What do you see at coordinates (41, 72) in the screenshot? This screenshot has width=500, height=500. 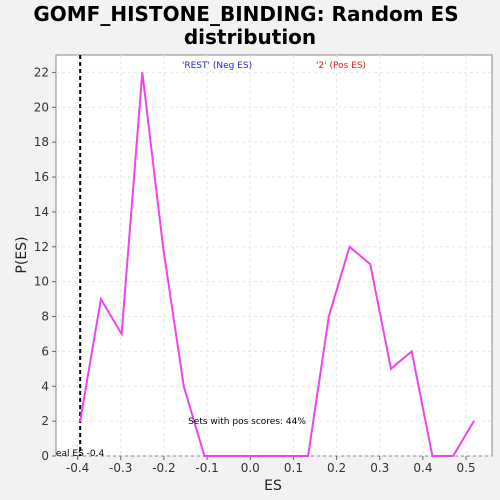 I see `y-tick-label: 22` at bounding box center [41, 72].